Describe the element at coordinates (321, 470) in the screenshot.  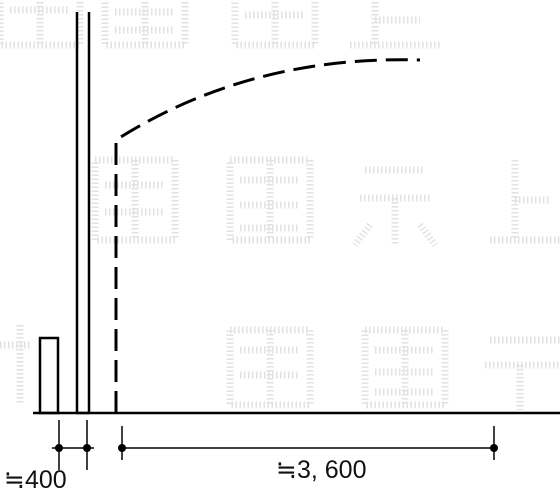
I see `dimension-span-label: ≒3, 600` at that location.